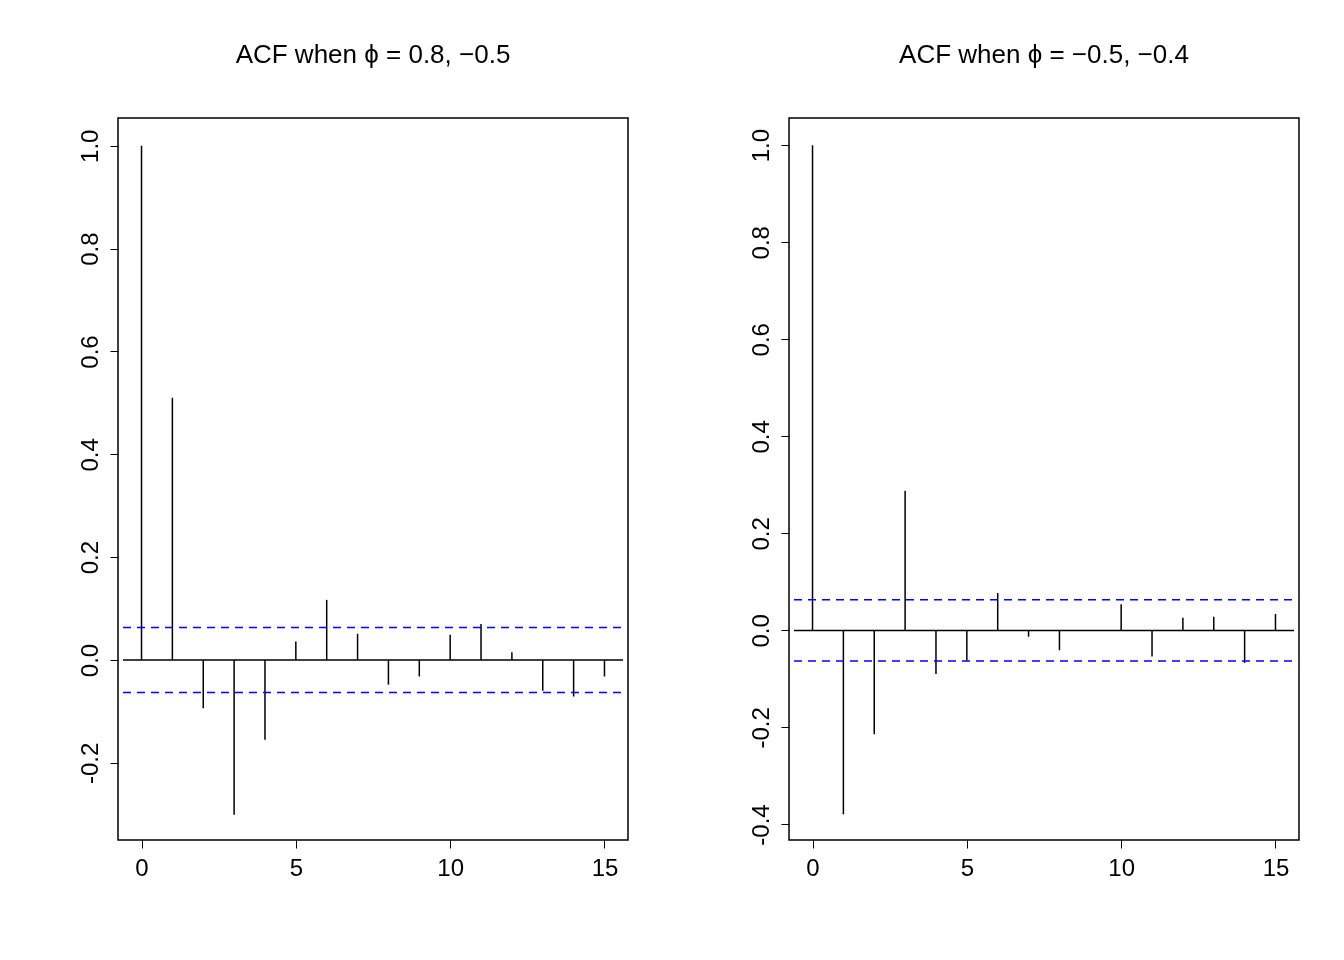  Describe the element at coordinates (1044, 54) in the screenshot. I see `chart-title: ACF when ϕ = −0.5, −0.4` at that location.